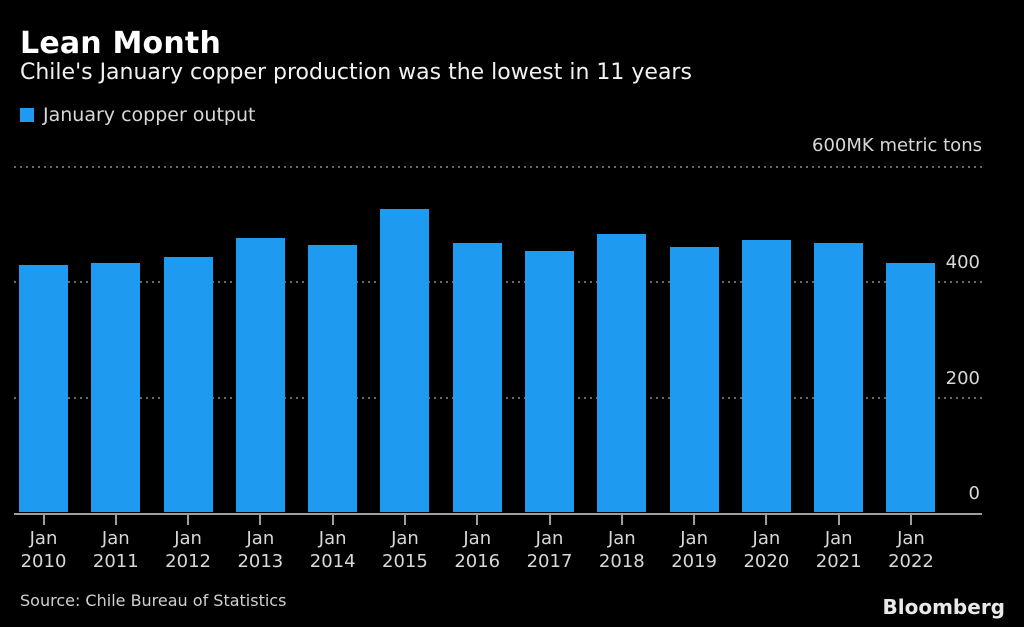  What do you see at coordinates (405, 550) in the screenshot?
I see `x-axis-label-jan-2015: Jan 2015` at bounding box center [405, 550].